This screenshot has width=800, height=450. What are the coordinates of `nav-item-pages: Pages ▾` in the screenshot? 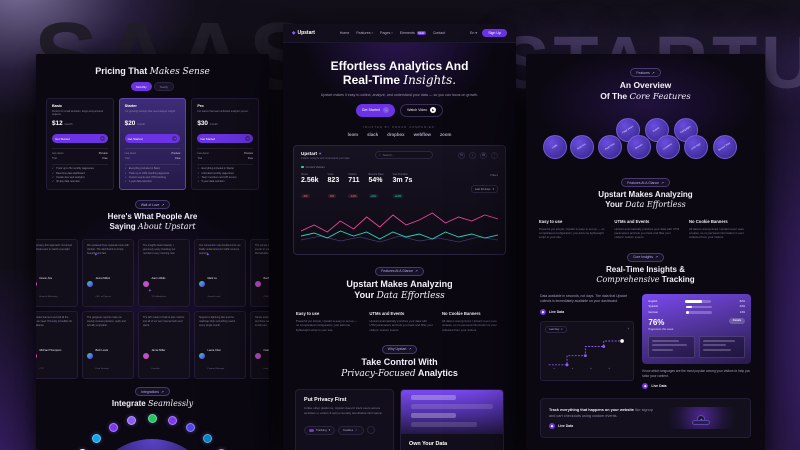 It's located at (386, 33).